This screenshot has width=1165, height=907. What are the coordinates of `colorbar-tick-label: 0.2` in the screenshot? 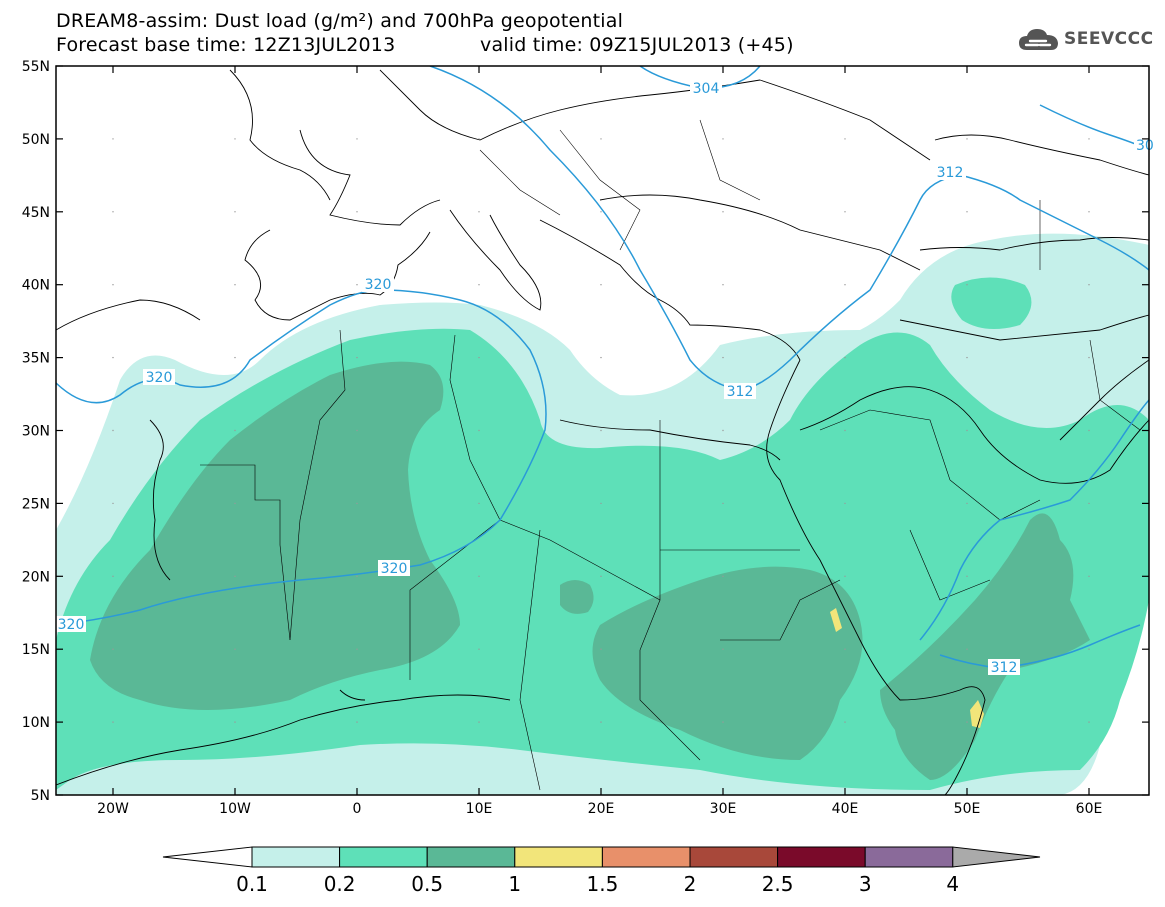 It's located at (340, 884).